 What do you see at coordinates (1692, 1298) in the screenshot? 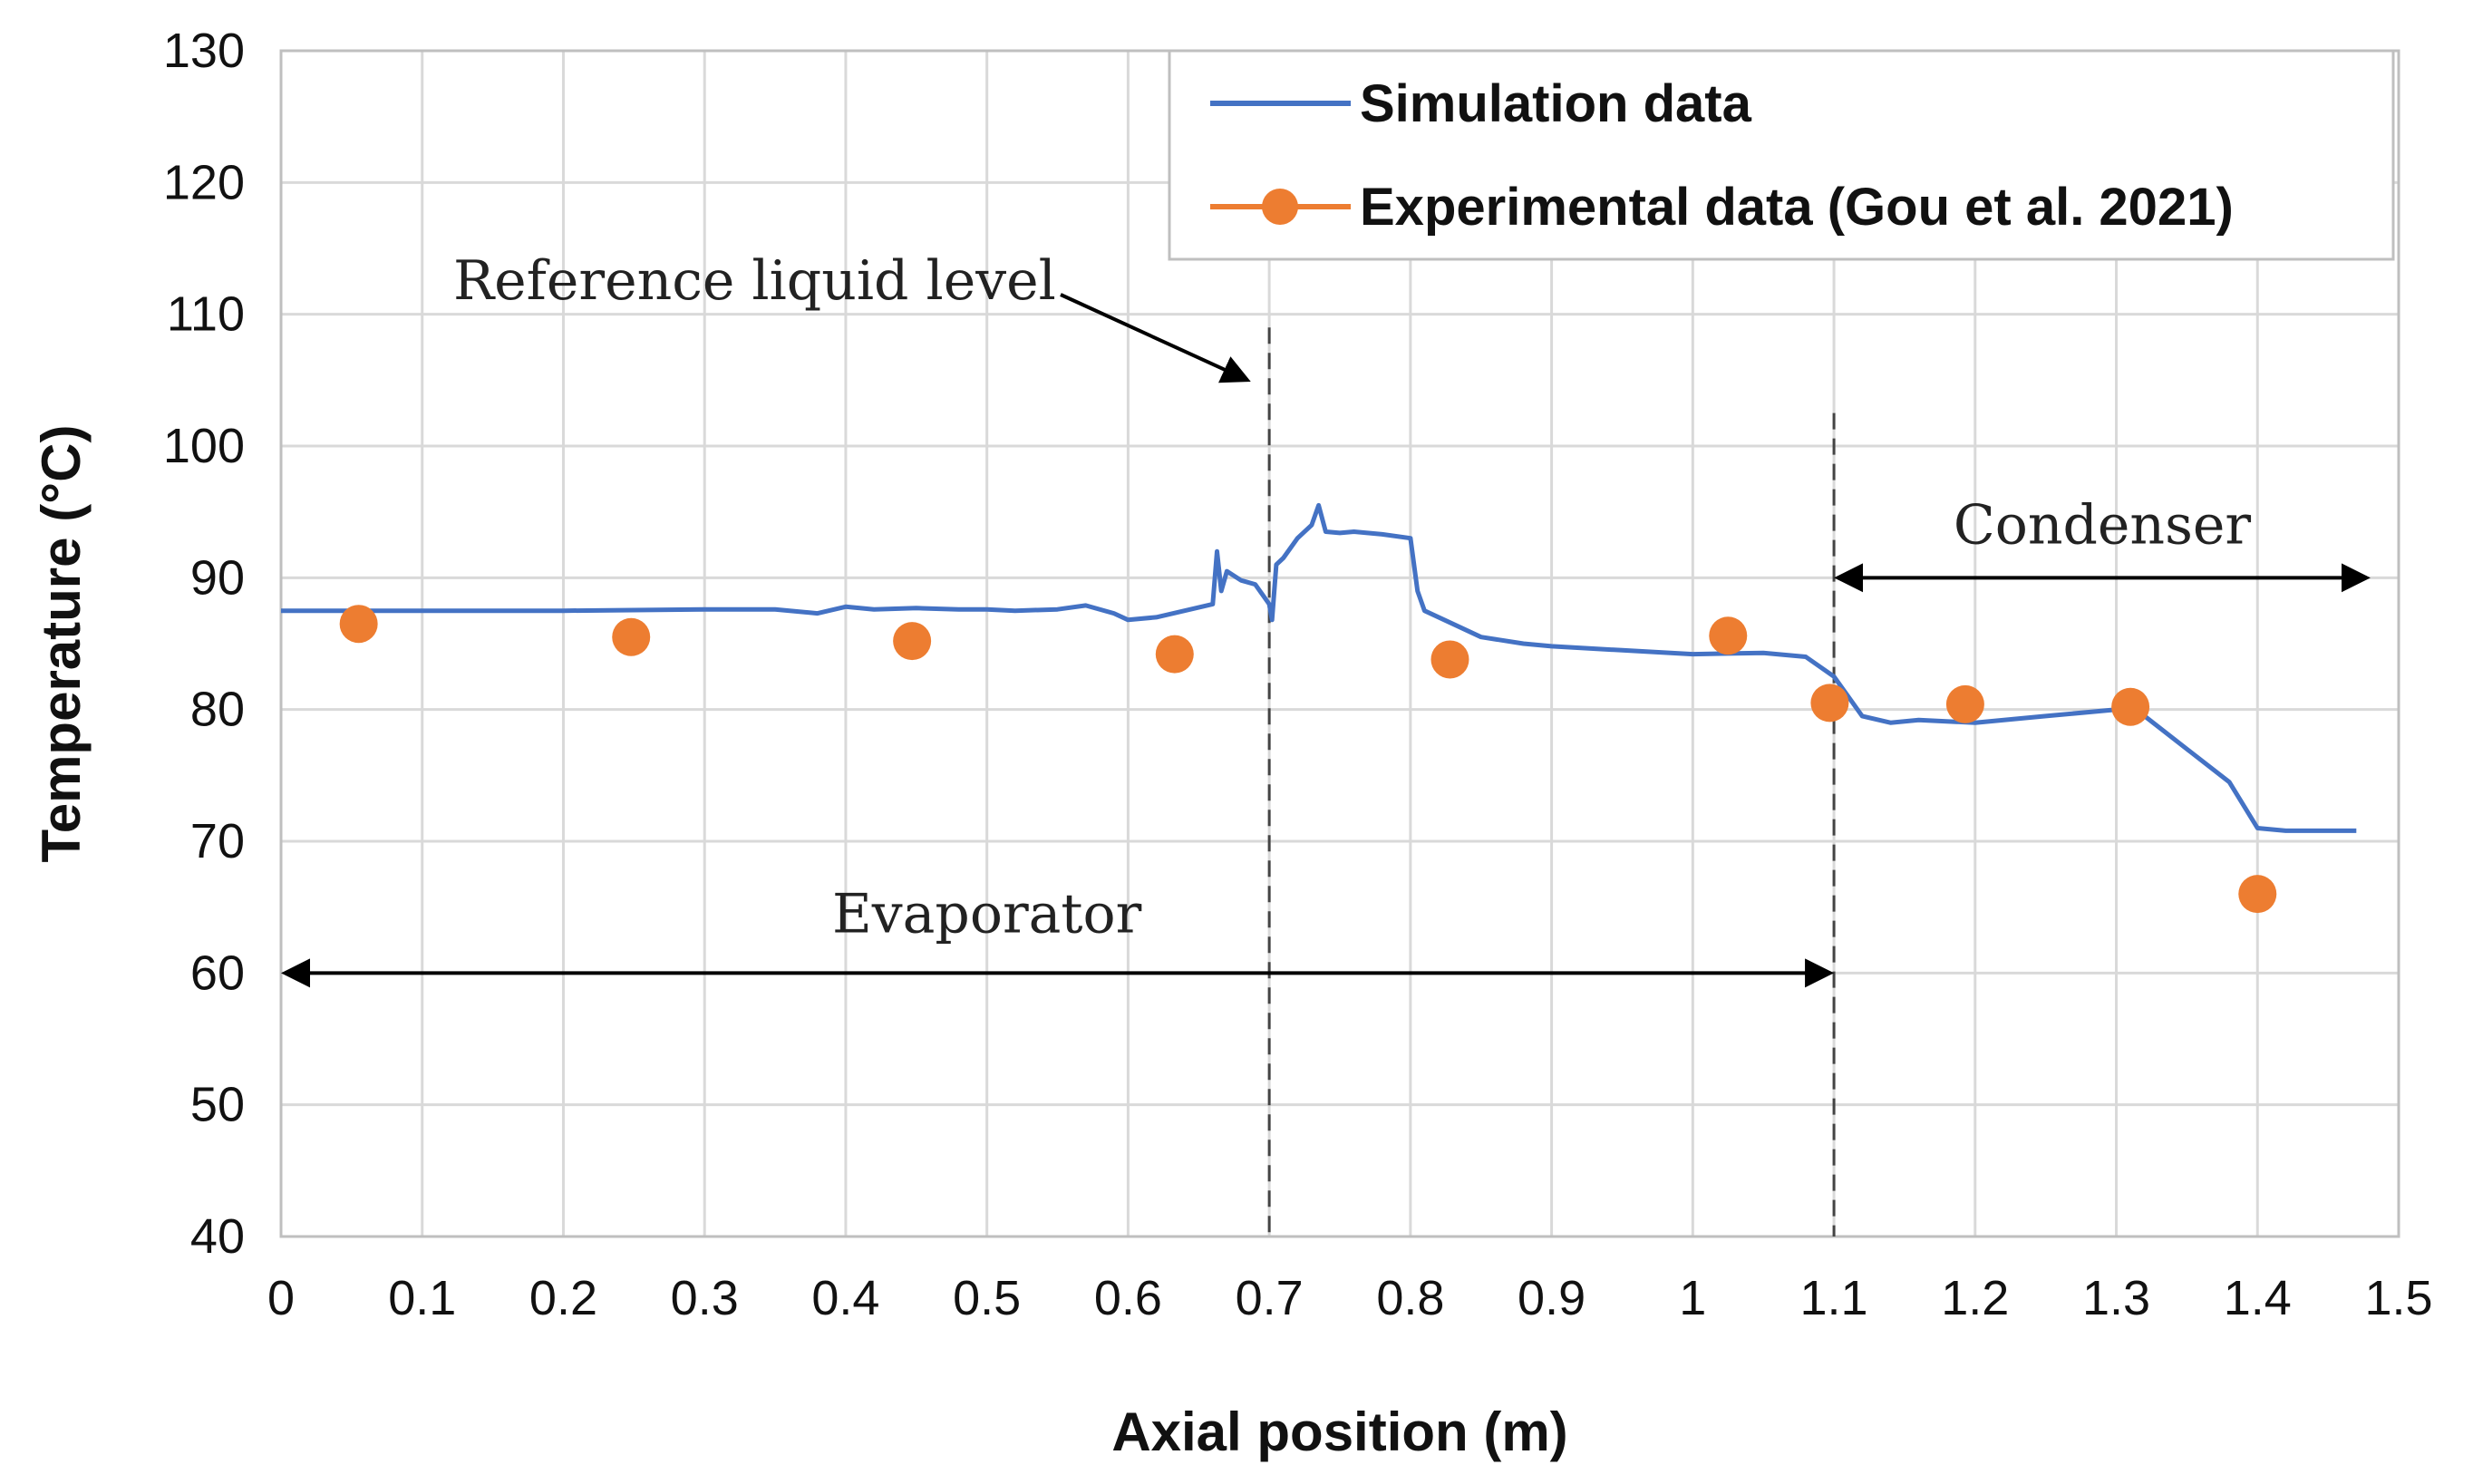
I see `x-tick-label: 1` at bounding box center [1692, 1298].